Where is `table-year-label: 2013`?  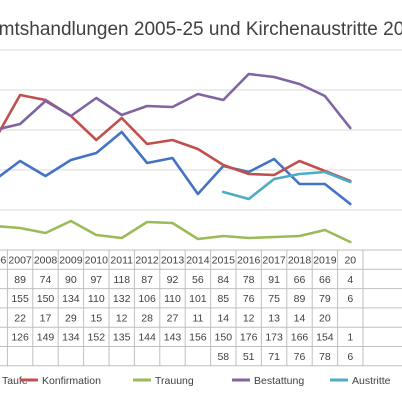 table-year-label: 2013 is located at coordinates (173, 261).